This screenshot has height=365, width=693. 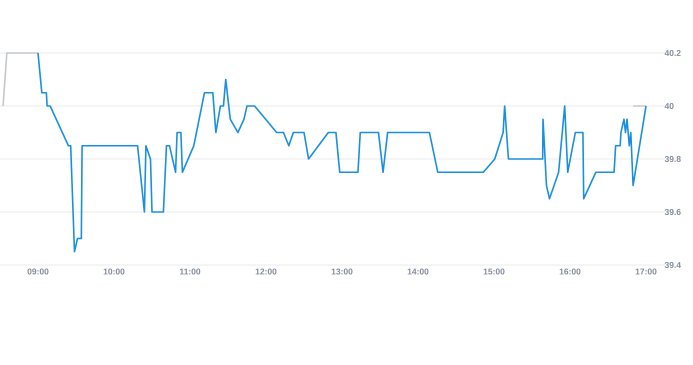 I want to click on x-tick-label: 09:00, so click(x=38, y=271).